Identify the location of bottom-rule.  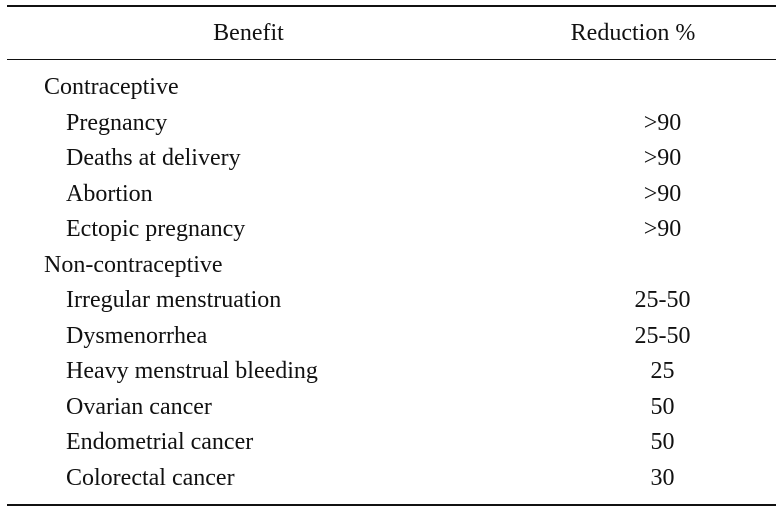
(391, 505).